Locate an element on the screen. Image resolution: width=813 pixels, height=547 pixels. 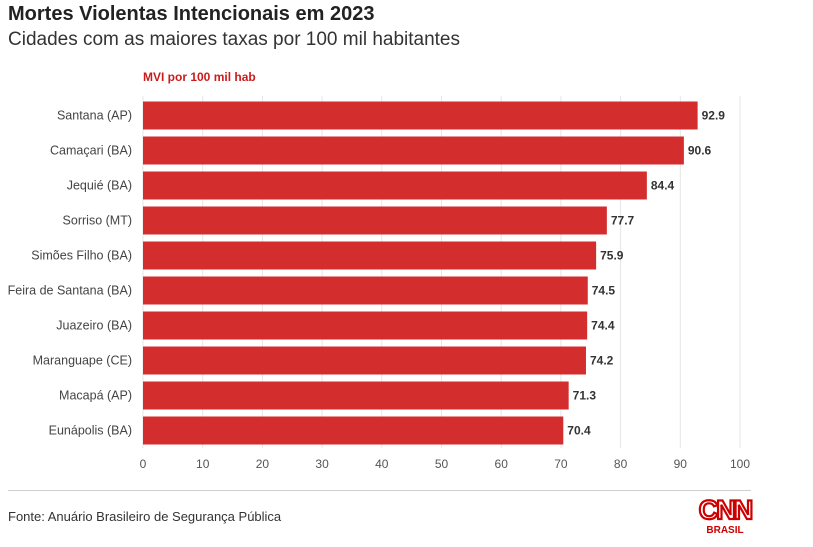
category-label: Camaçari (BA) is located at coordinates (91, 151).